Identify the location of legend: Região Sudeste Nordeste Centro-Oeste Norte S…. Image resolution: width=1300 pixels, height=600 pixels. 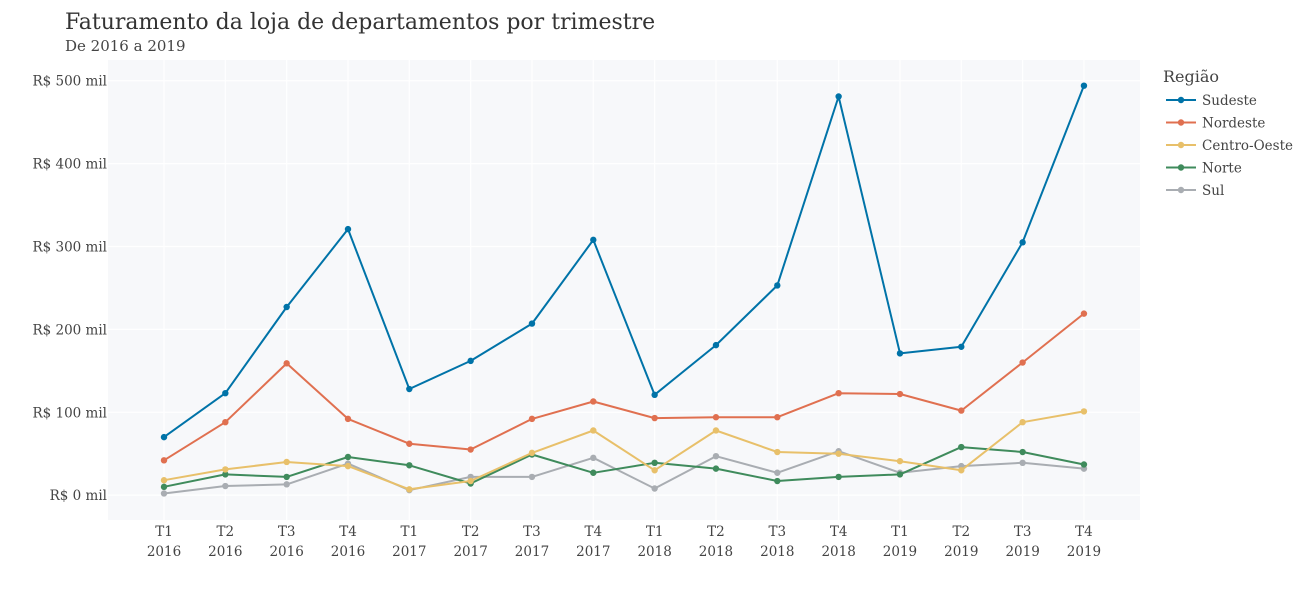
(1228, 133).